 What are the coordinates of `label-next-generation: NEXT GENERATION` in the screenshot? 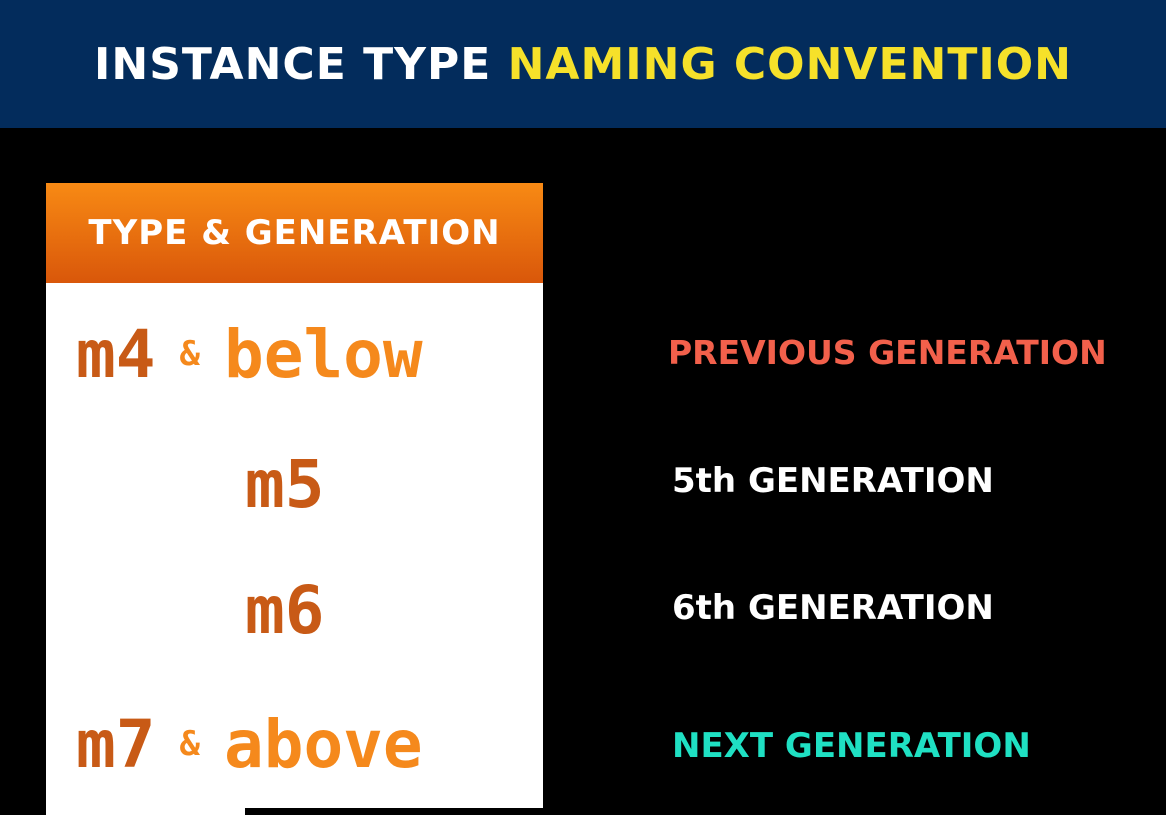 It's located at (851, 746).